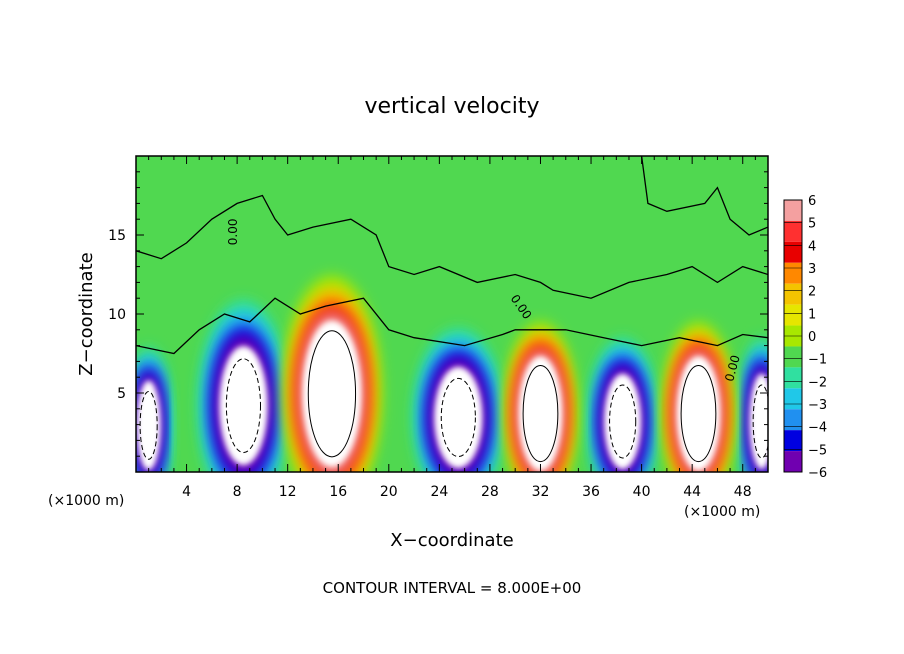 This screenshot has height=654, width=904. I want to click on colorbar-label: 6, so click(812, 201).